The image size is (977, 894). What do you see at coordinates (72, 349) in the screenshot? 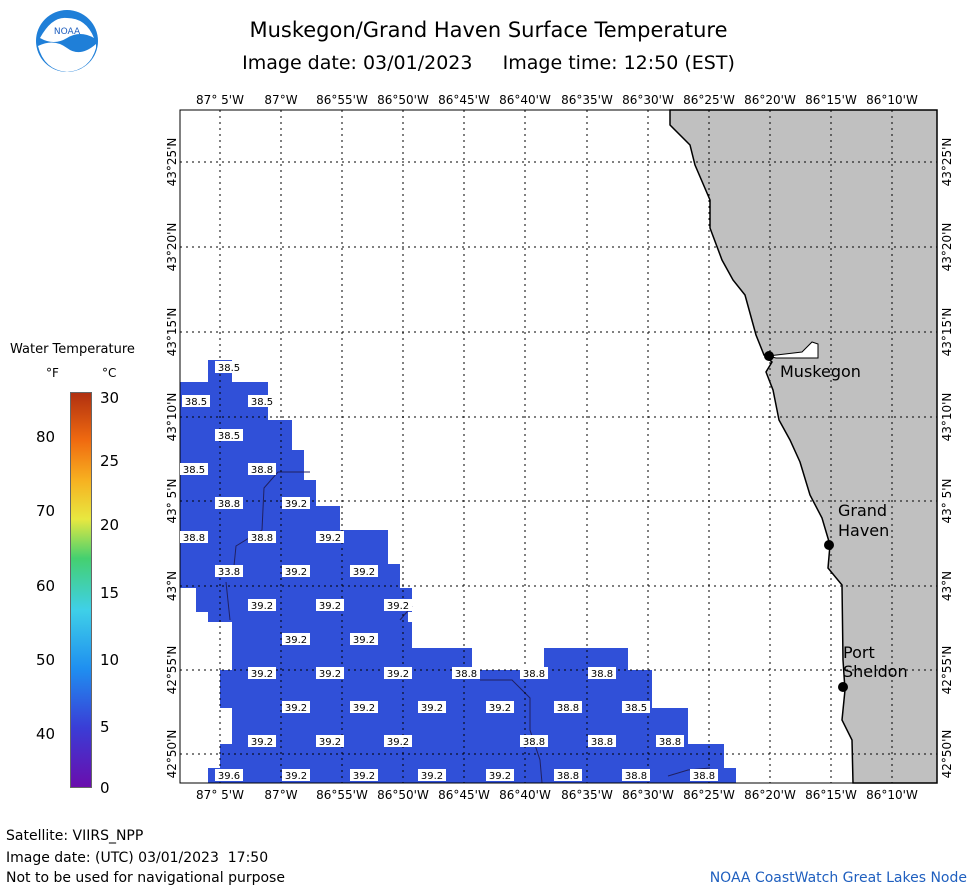
I see `legend-title: Water Temperature` at bounding box center [72, 349].